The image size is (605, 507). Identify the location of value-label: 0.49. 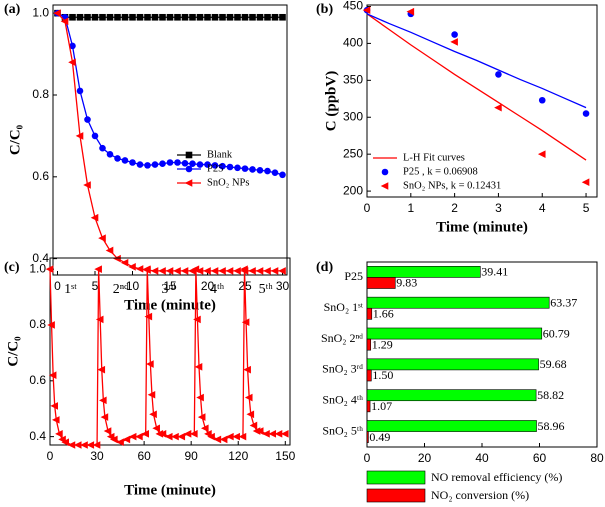
(379, 437).